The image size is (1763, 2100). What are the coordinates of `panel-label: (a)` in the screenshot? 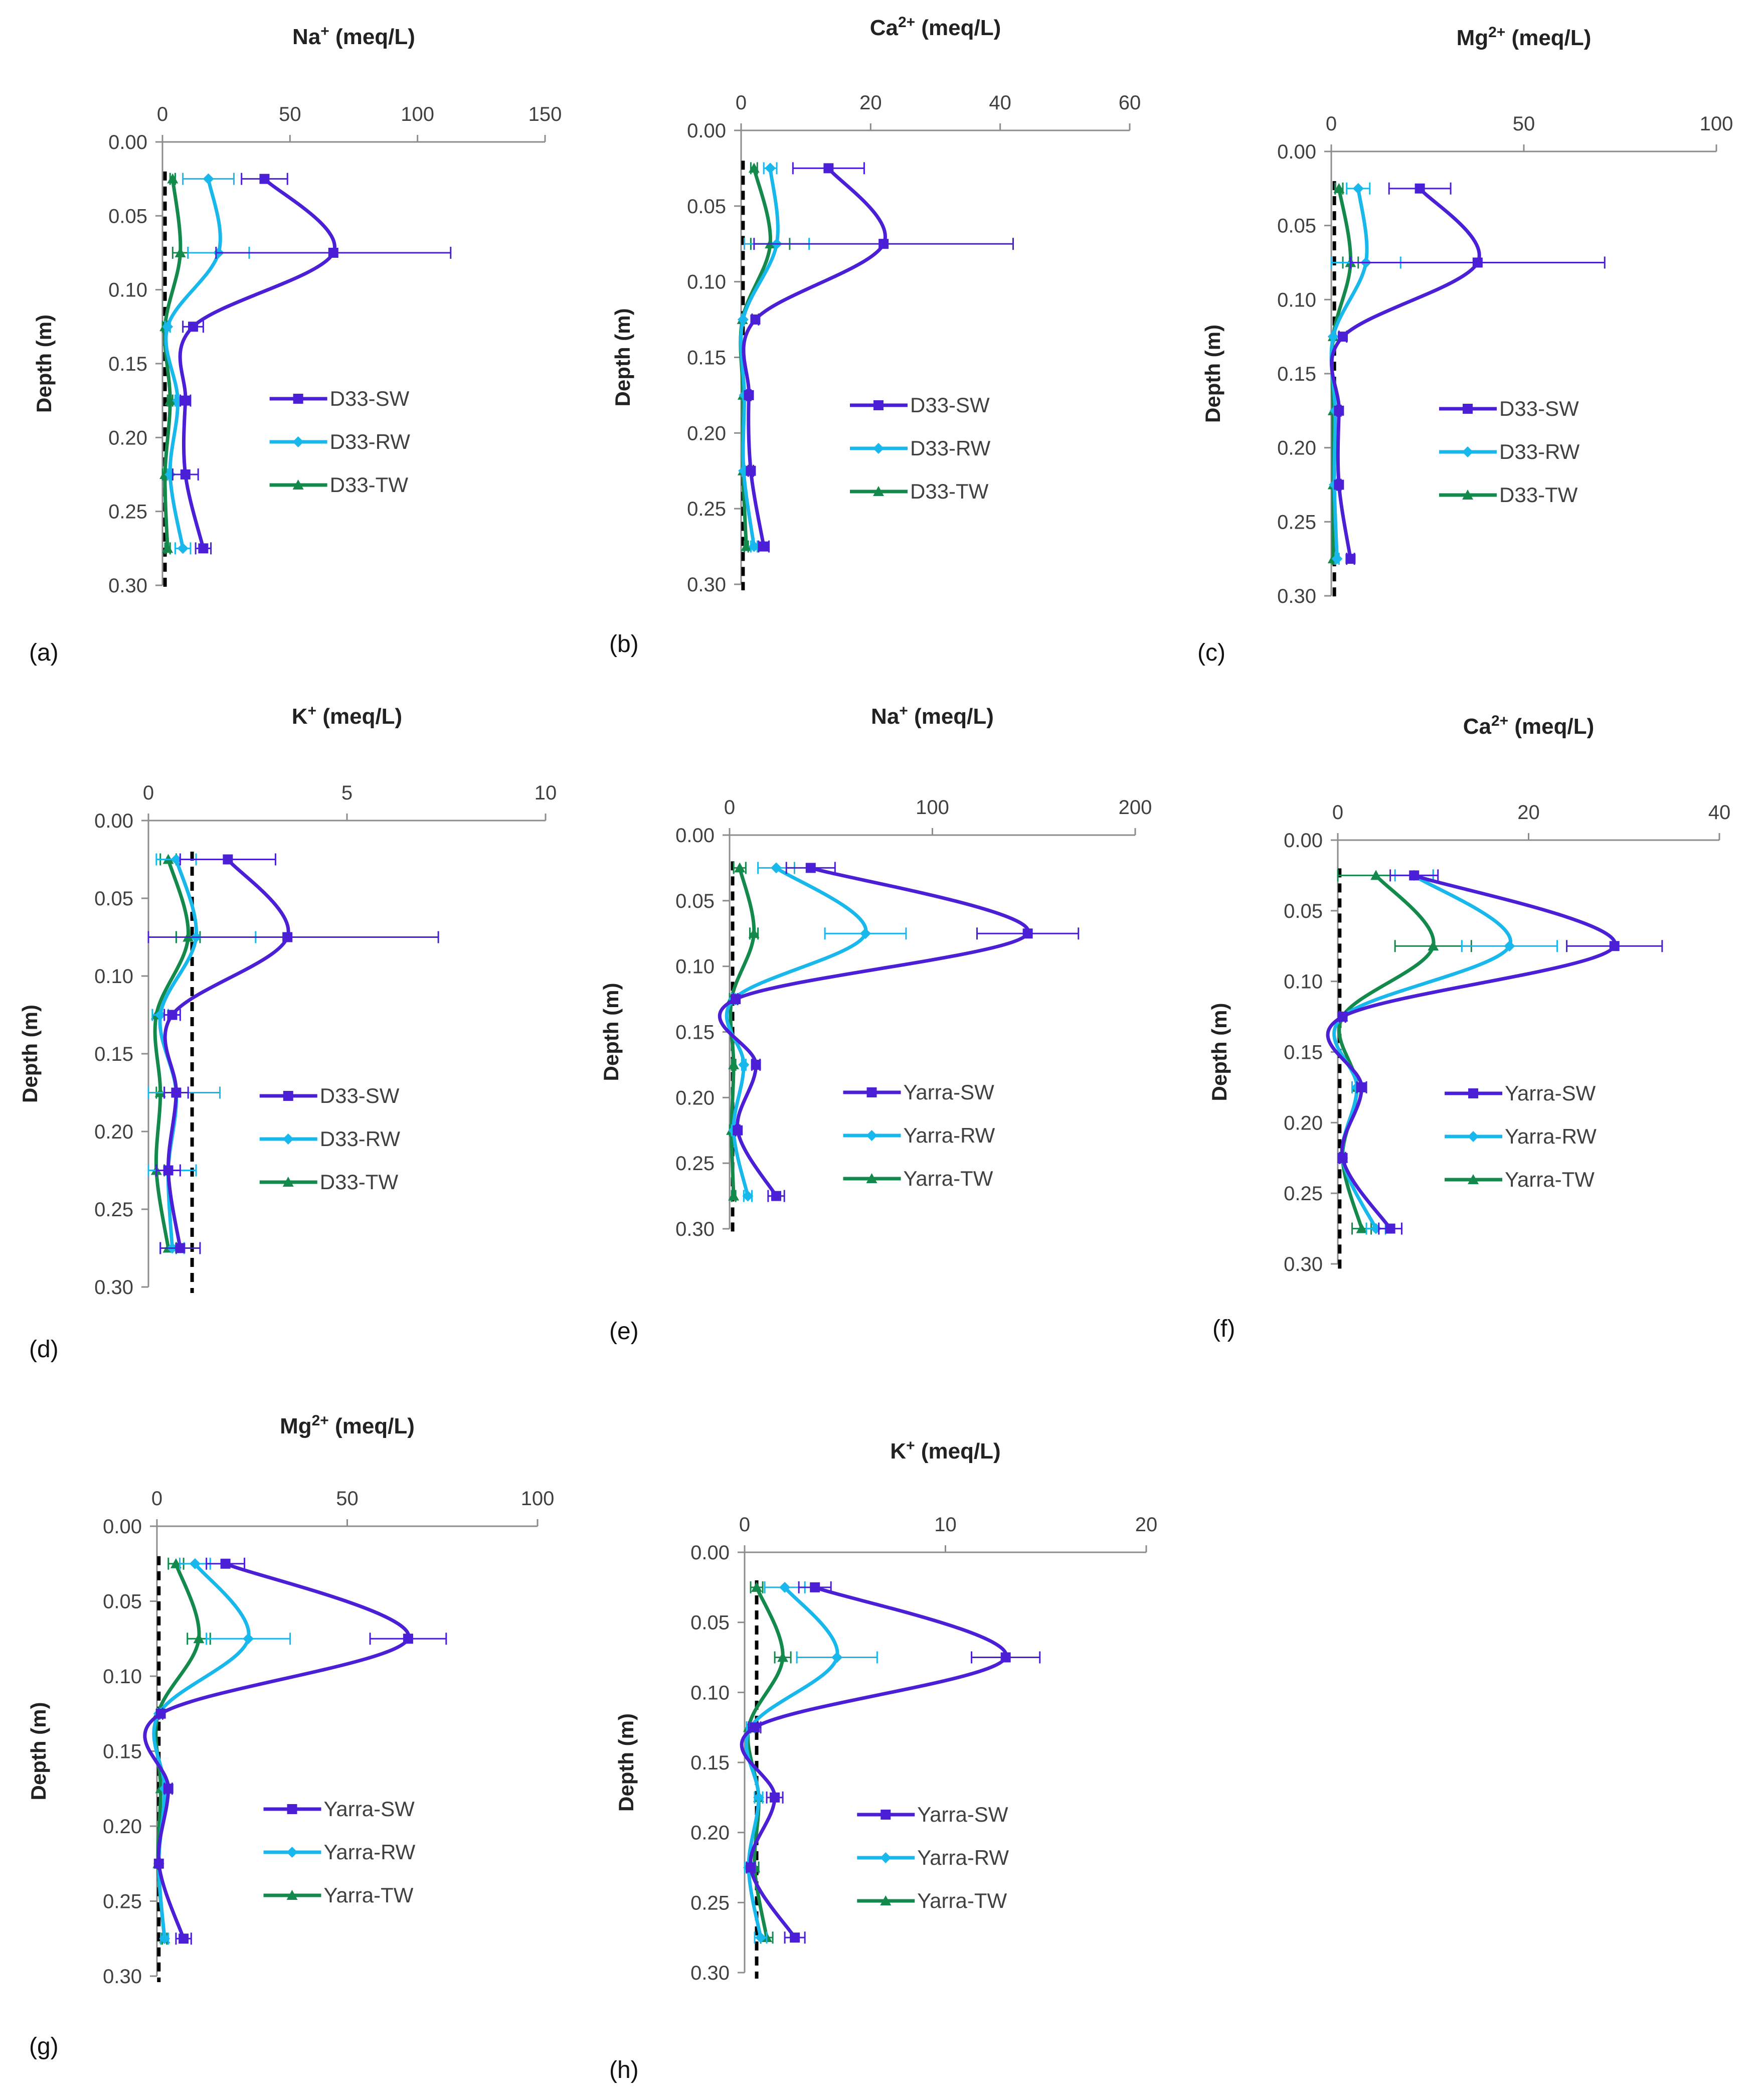 It's located at (44, 653).